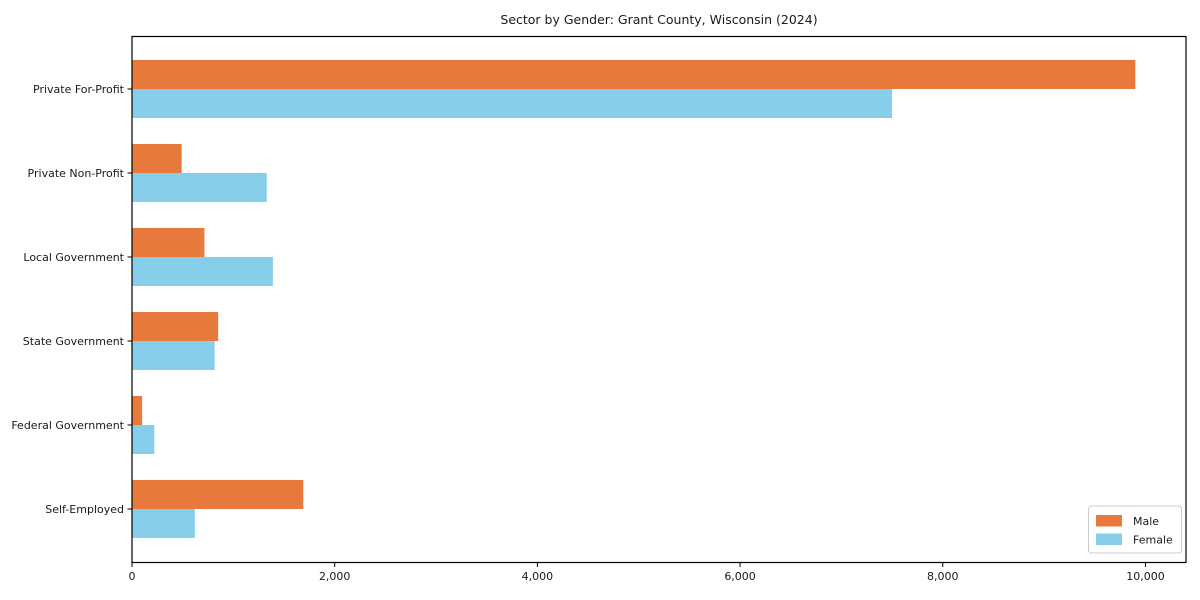  Describe the element at coordinates (132, 576) in the screenshot. I see `x-tick-label: 0` at that location.